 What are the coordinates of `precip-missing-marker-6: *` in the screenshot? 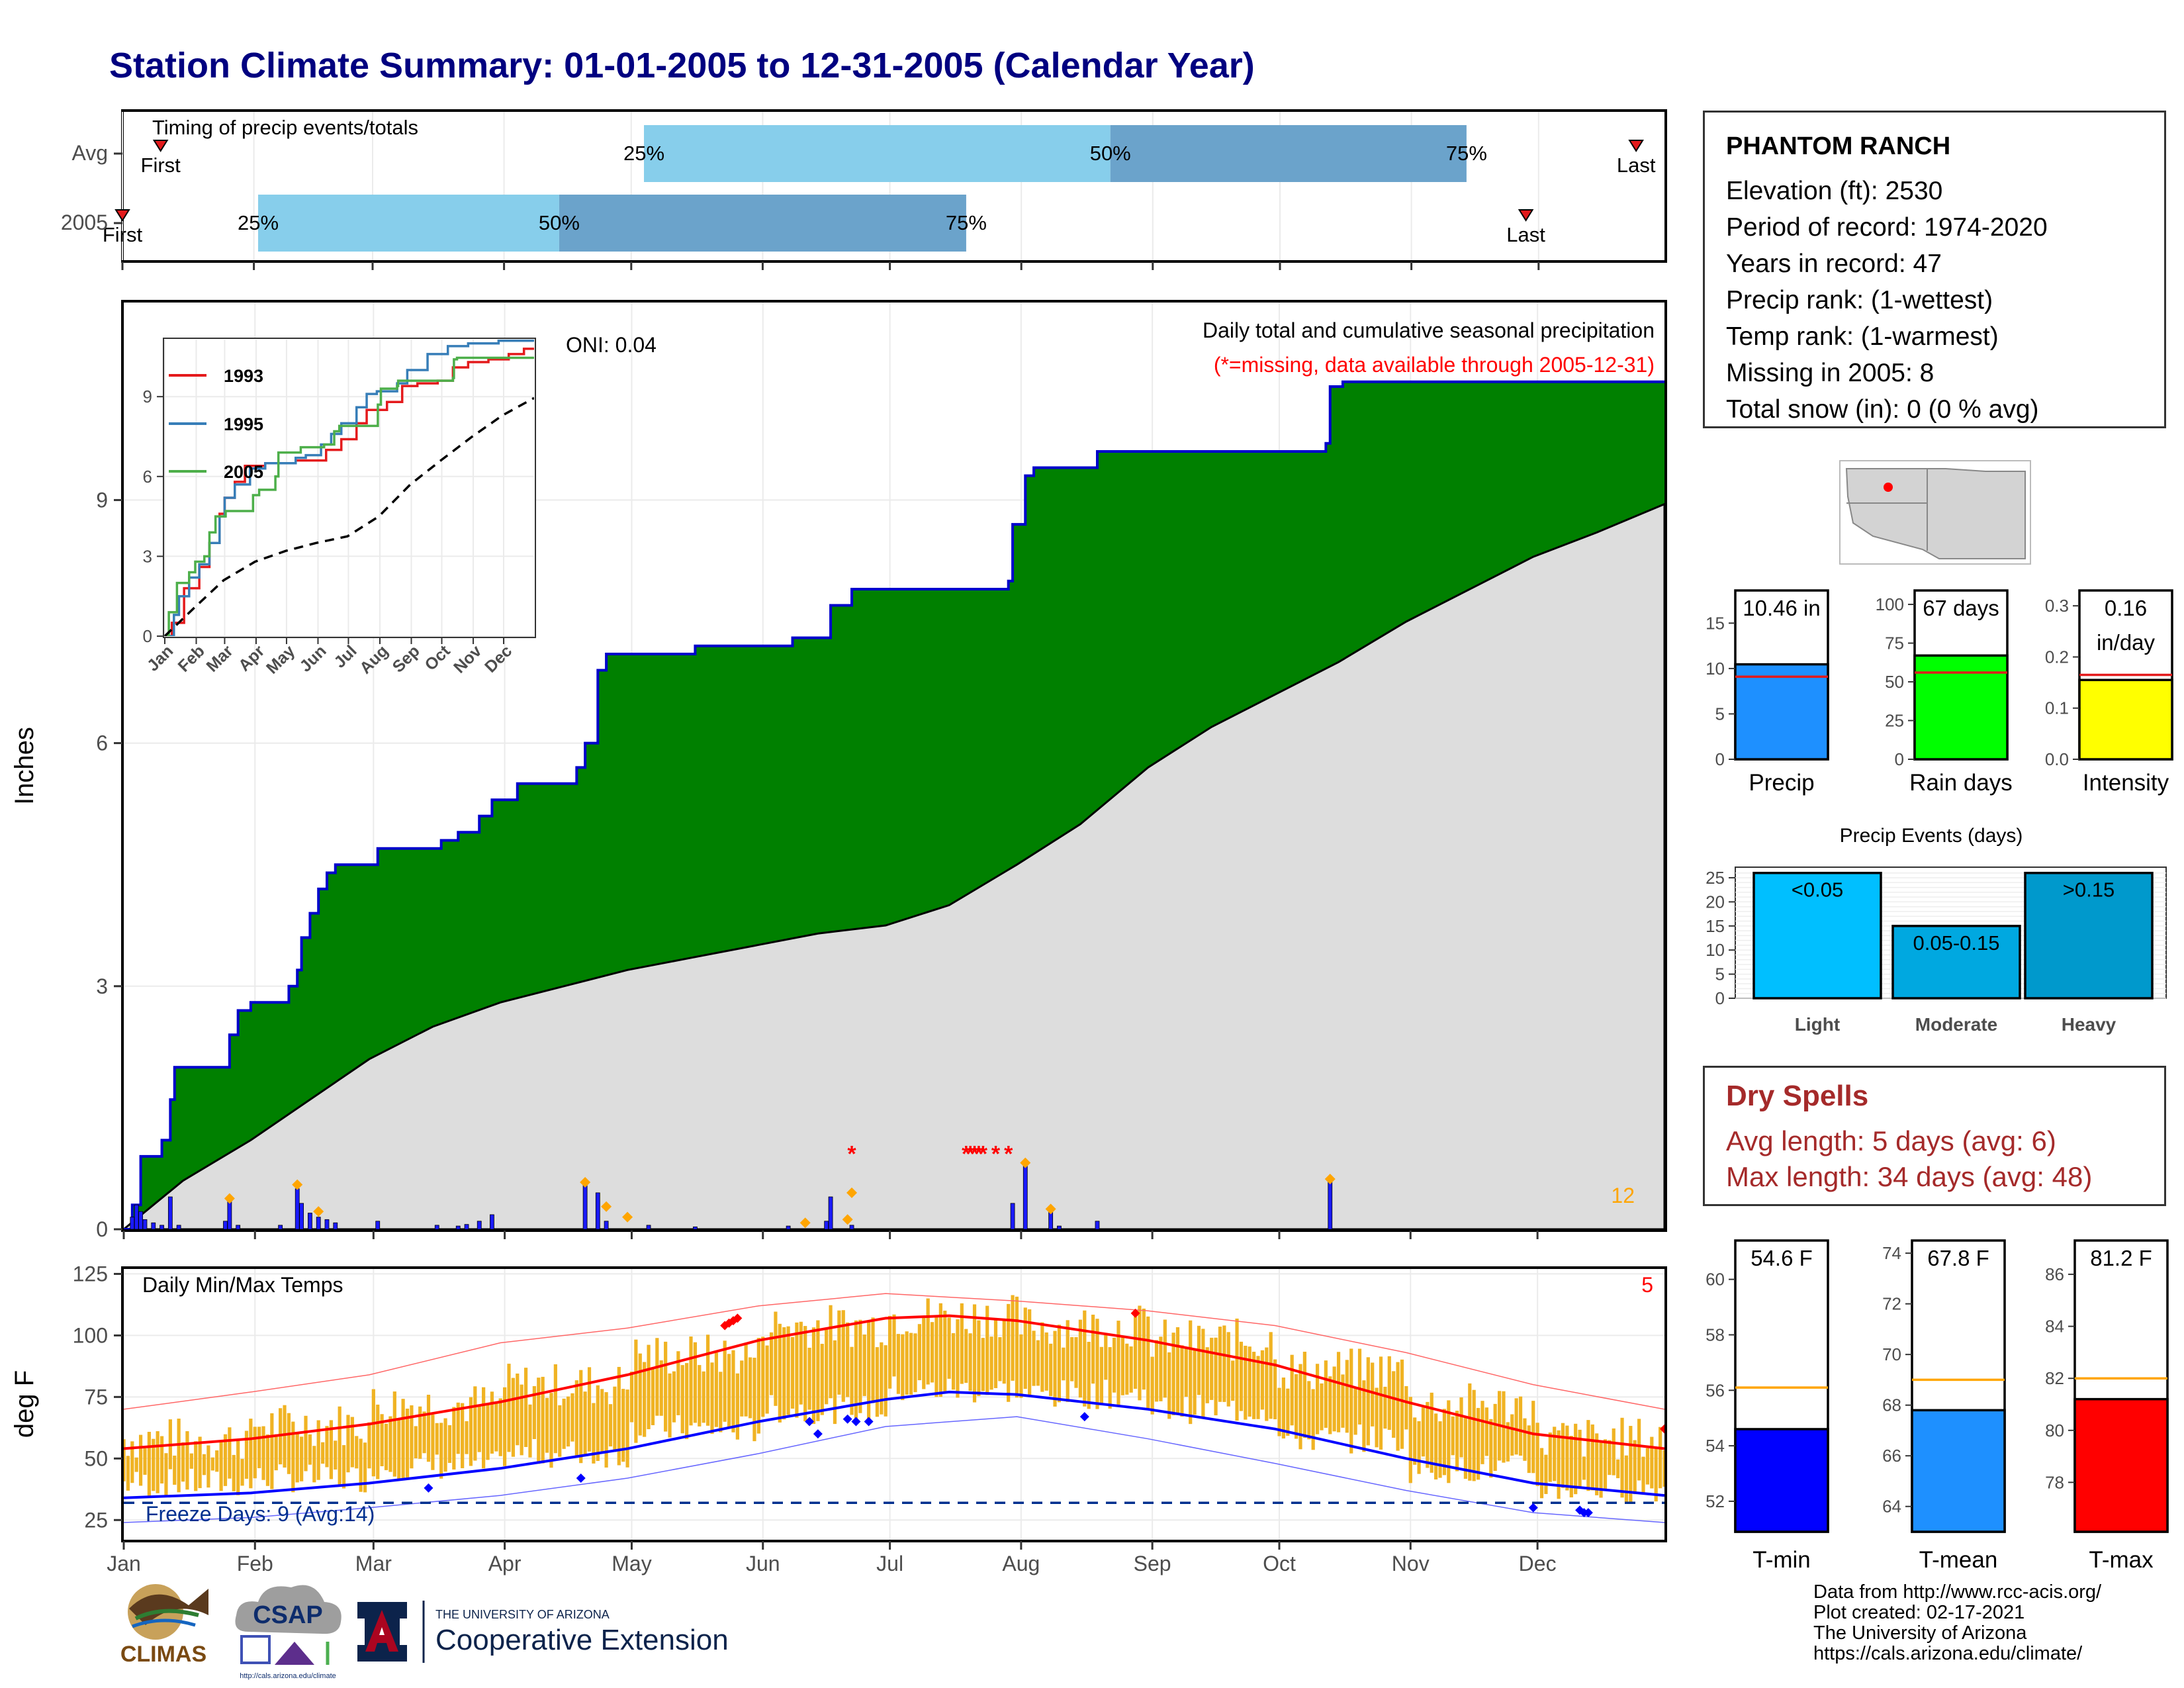 It's located at (996, 1153).